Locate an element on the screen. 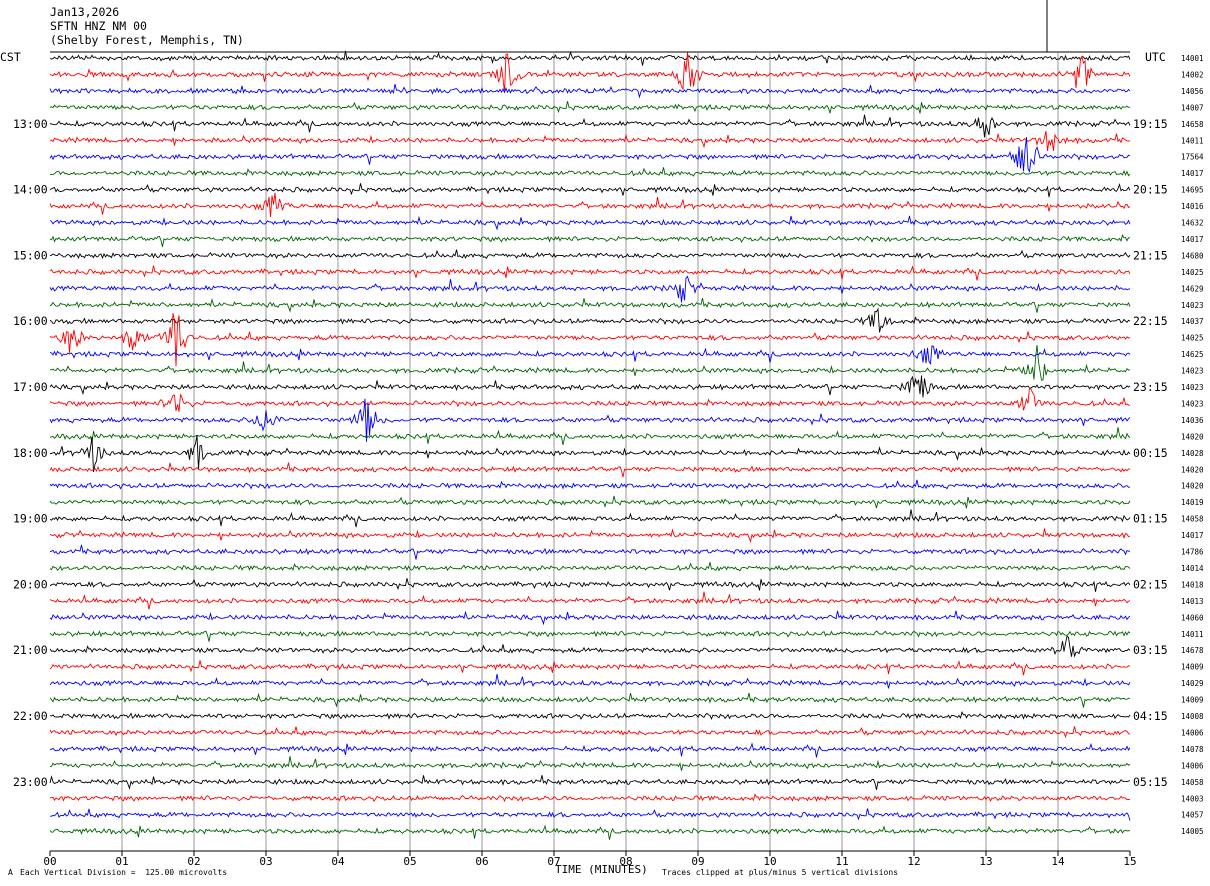 This screenshot has height=886, width=1210. x-tick-label: 06 is located at coordinates (481, 861).